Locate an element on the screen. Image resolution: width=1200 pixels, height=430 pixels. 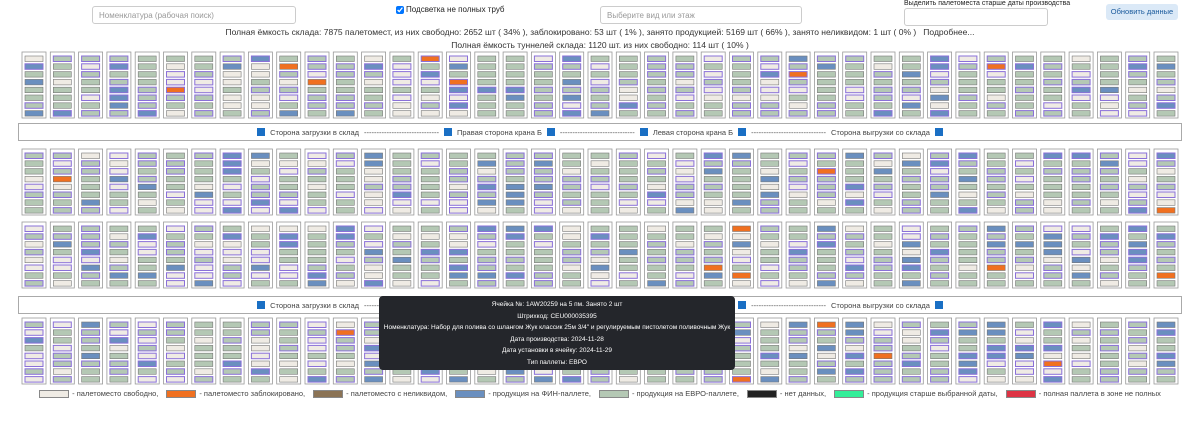
tooltip-line: Тип паллеты: ЕВРО is located at coordinates (557, 362).